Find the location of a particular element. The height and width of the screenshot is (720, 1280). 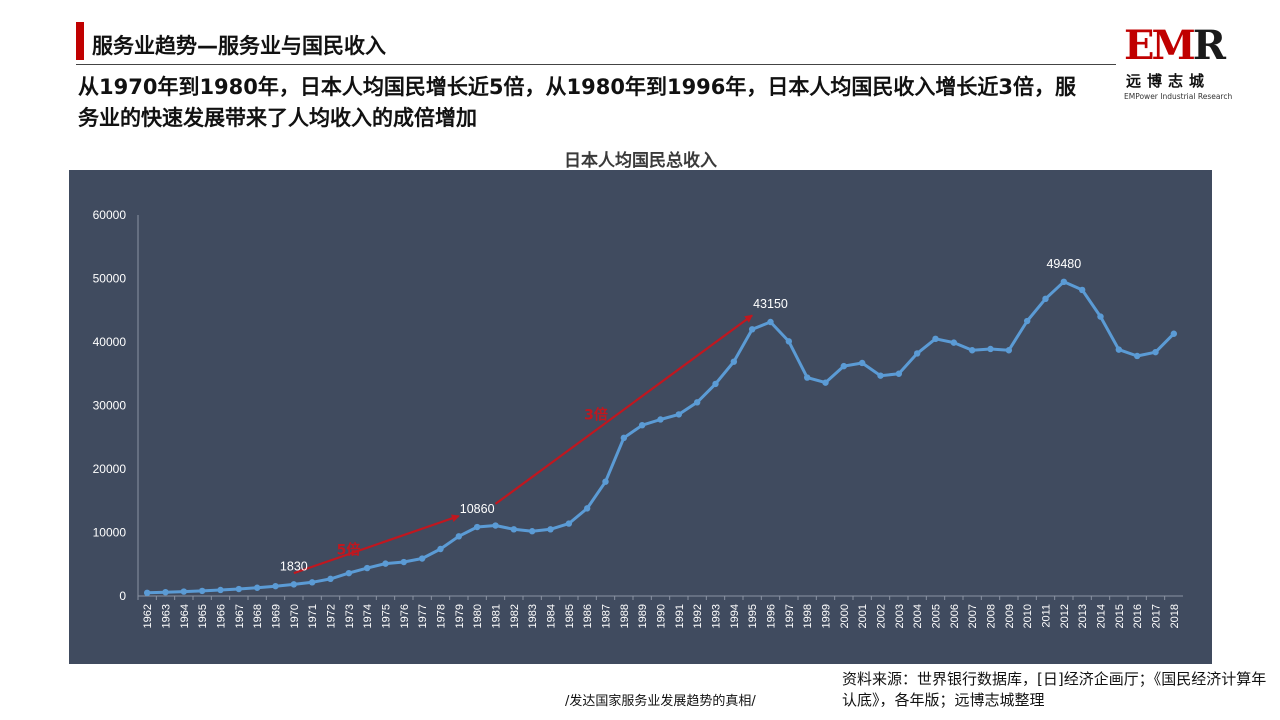

x-tick-label: 2009 is located at coordinates (1010, 616).